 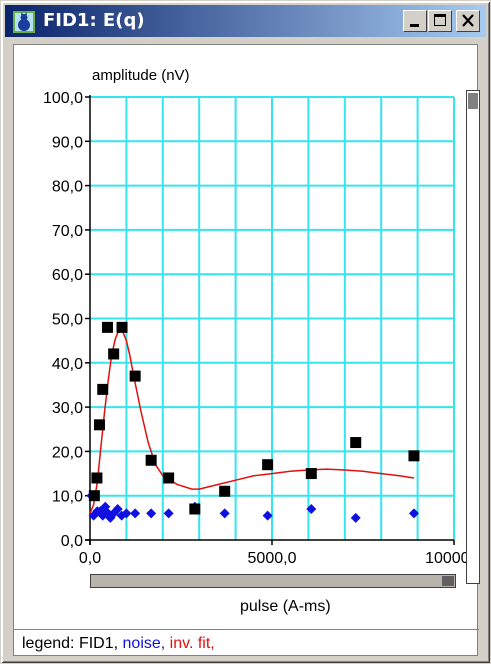 What do you see at coordinates (272, 558) in the screenshot?
I see `x-tick-label: 5000,0` at bounding box center [272, 558].